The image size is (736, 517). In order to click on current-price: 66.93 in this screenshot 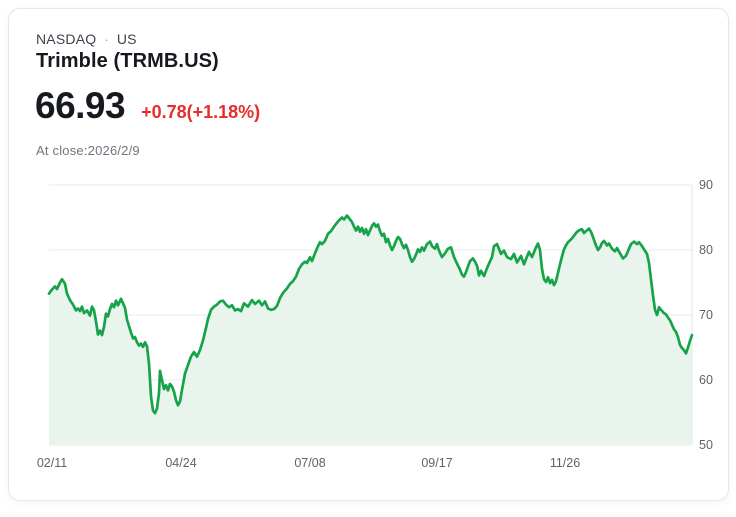, I will do `click(80, 105)`.